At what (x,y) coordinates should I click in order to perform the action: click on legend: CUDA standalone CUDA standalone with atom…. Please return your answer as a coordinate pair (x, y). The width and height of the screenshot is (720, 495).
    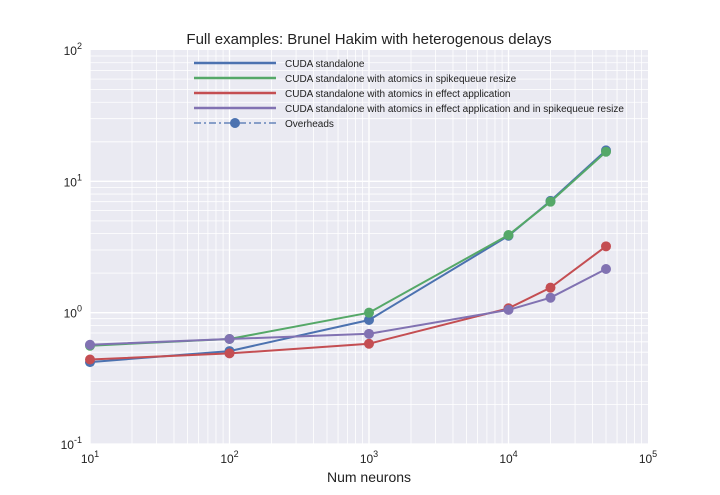
    Looking at the image, I should click on (409, 94).